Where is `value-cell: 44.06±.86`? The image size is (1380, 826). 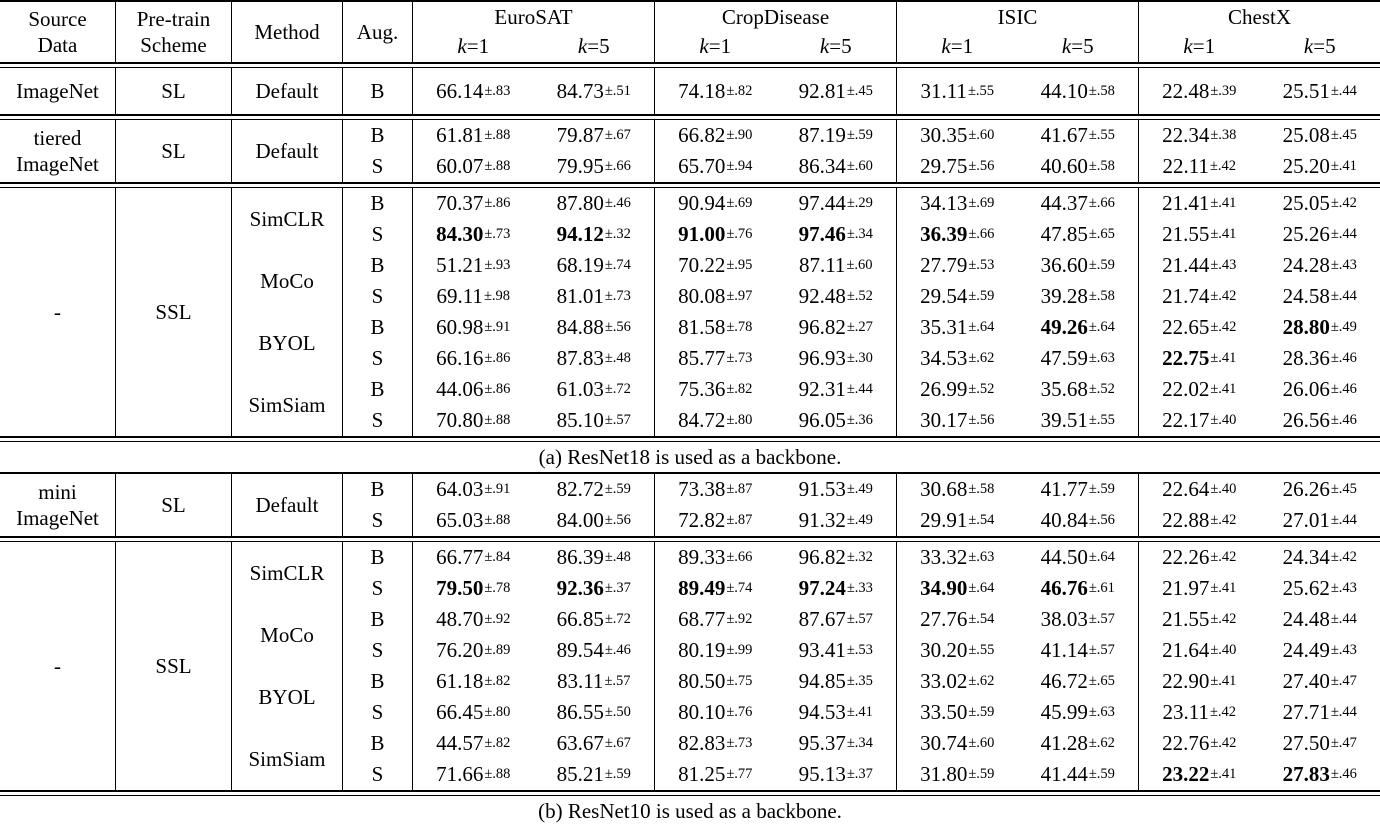
value-cell: 44.06±.86 is located at coordinates (473, 389).